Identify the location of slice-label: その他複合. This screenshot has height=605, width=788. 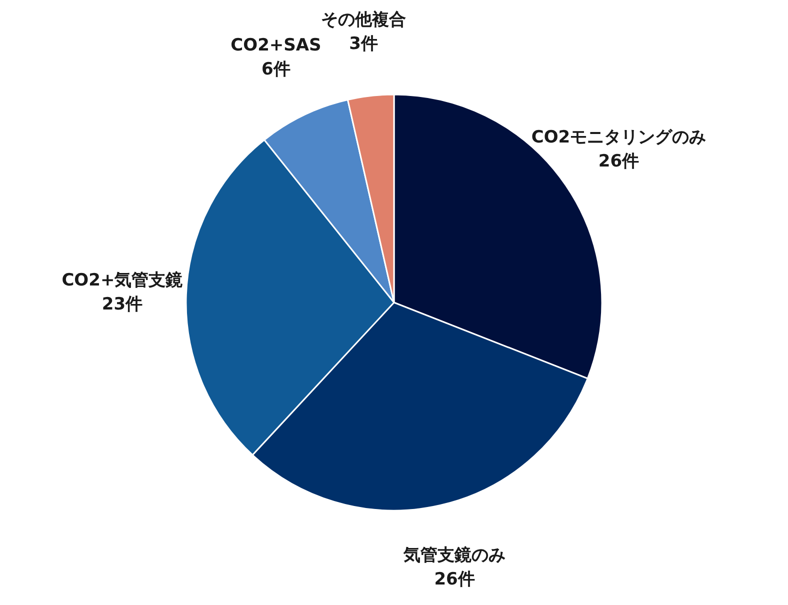
(363, 20).